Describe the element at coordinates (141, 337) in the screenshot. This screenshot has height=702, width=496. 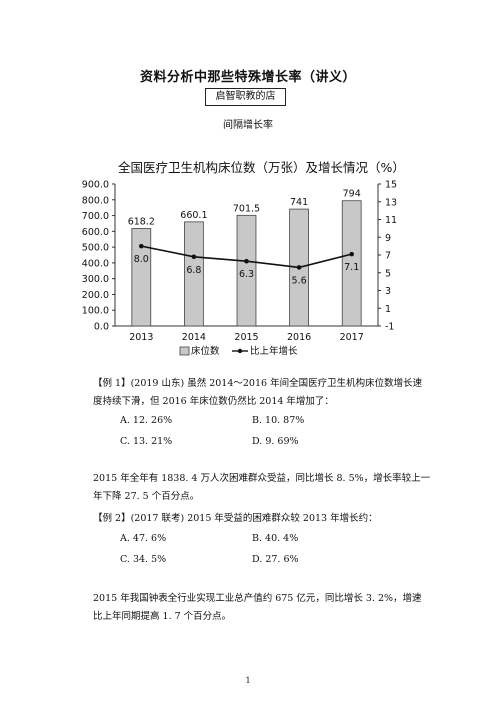
I see `x-axis-tick-label: 2013` at that location.